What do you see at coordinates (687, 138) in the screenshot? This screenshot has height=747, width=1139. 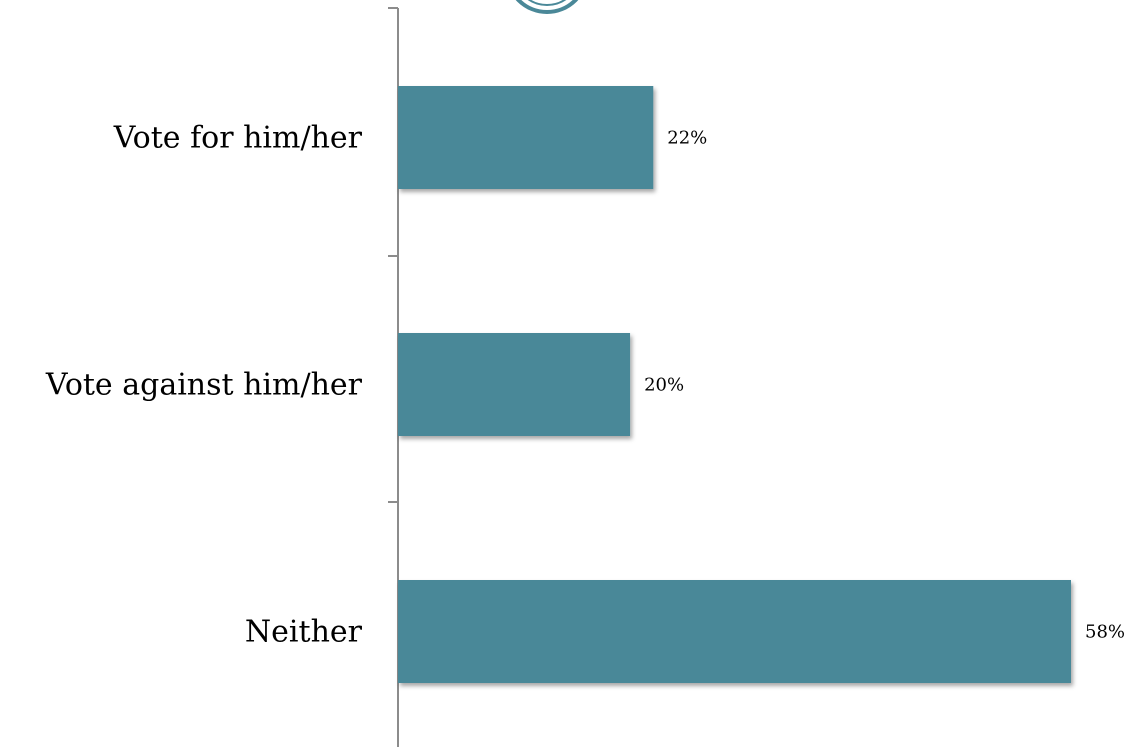 I see `value-label-vote-for: 22%` at bounding box center [687, 138].